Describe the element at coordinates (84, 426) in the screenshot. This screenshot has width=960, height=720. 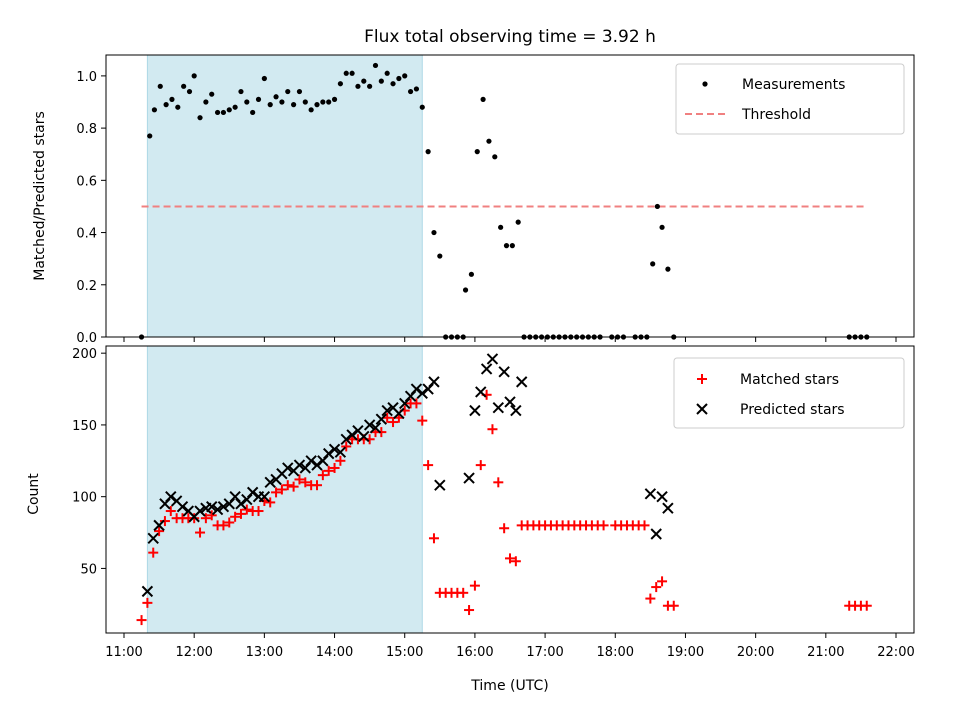
I see `bottom-y-tick-label: 150` at that location.